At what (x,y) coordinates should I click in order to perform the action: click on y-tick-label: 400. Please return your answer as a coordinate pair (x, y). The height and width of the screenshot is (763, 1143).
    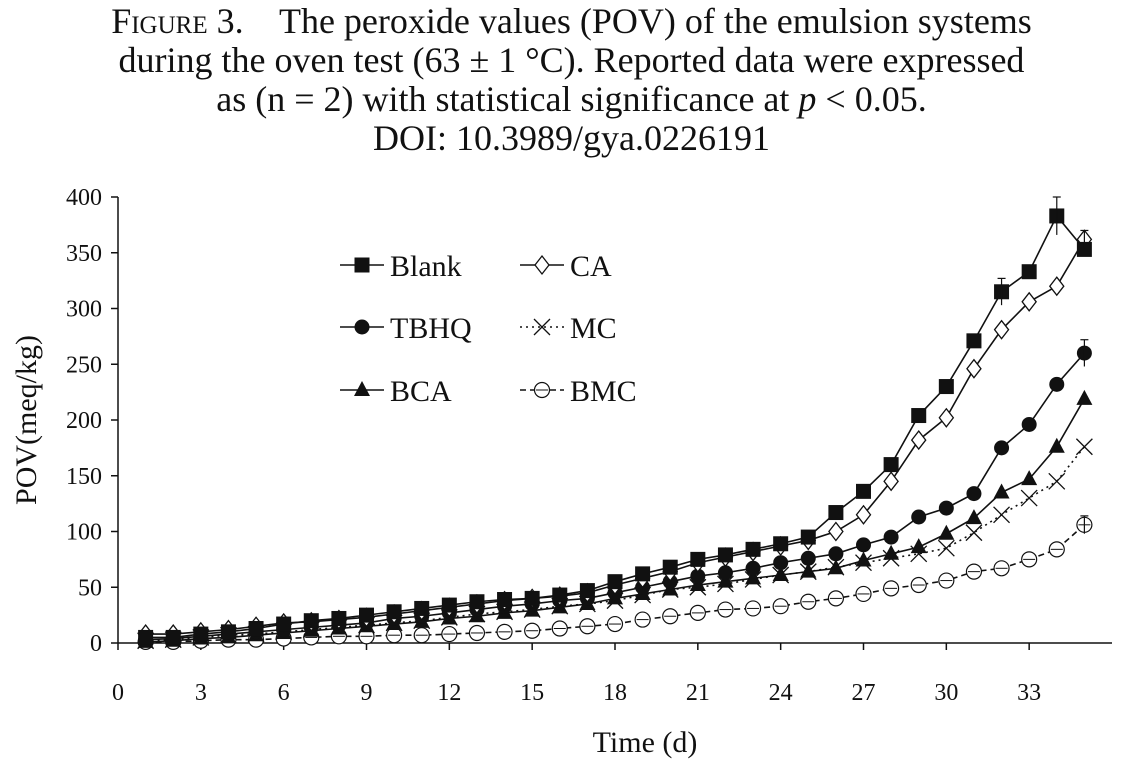
    Looking at the image, I should click on (84, 198).